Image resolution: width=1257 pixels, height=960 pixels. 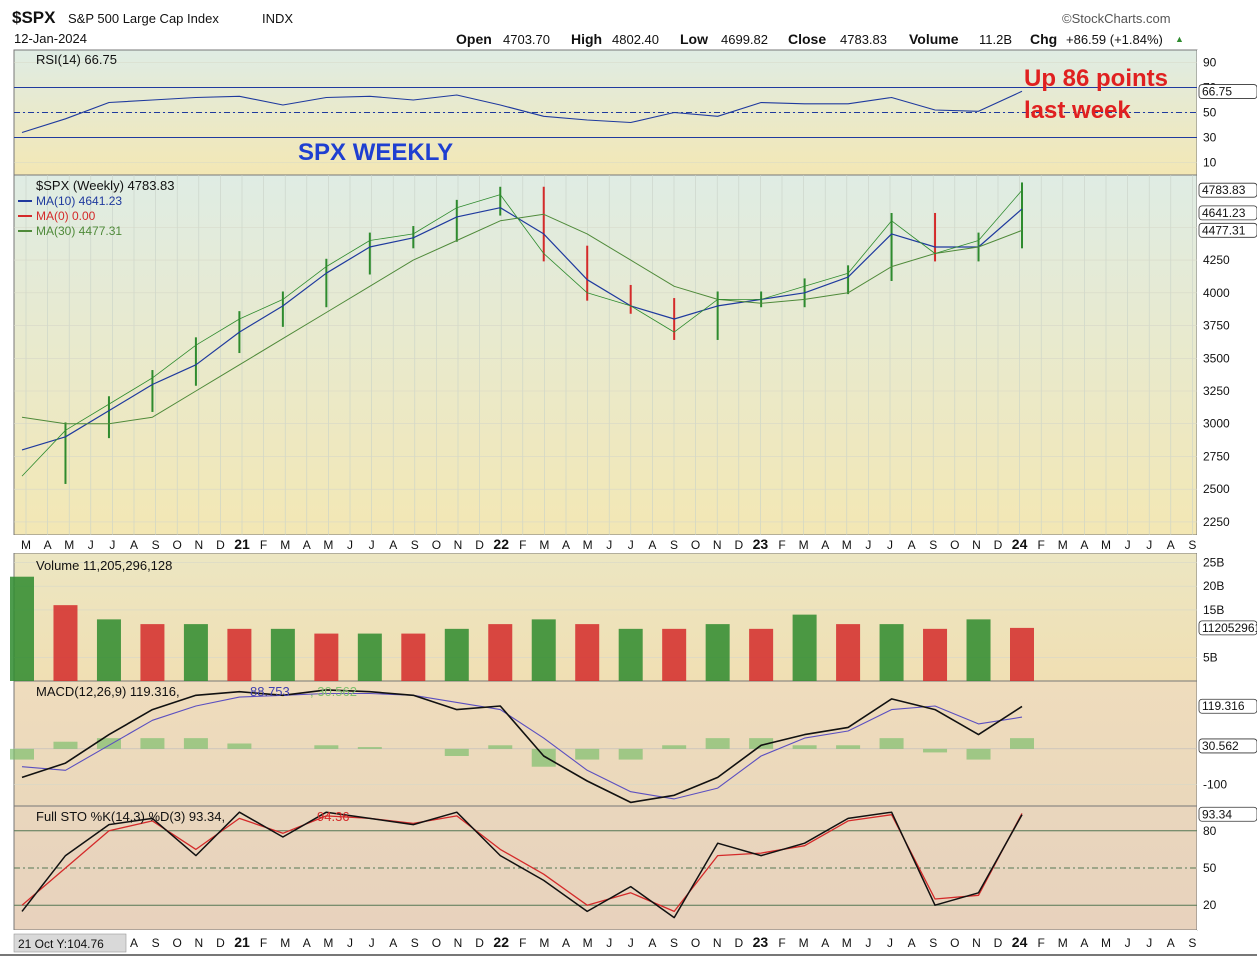 I want to click on rsi-y-tick: 30, so click(x=1210, y=138).